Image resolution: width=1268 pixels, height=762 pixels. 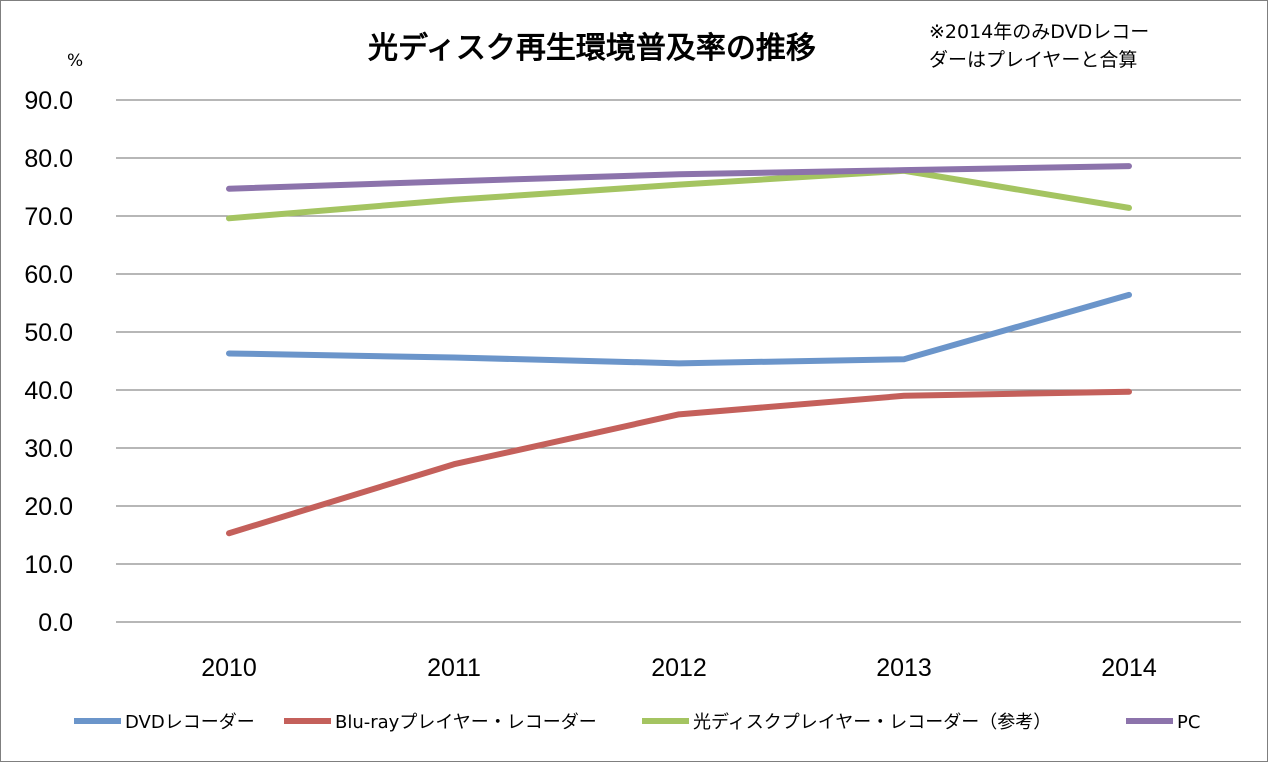 I want to click on y-tick-label: 0.0, so click(x=55, y=623).